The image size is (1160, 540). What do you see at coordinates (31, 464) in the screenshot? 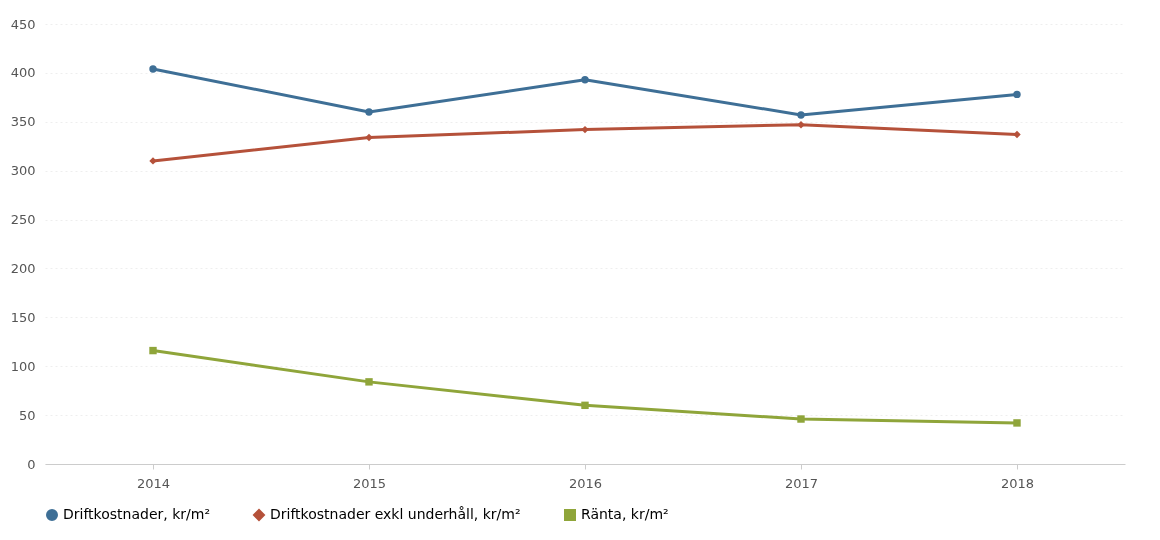
I see `y-tick-label: 0` at bounding box center [31, 464].